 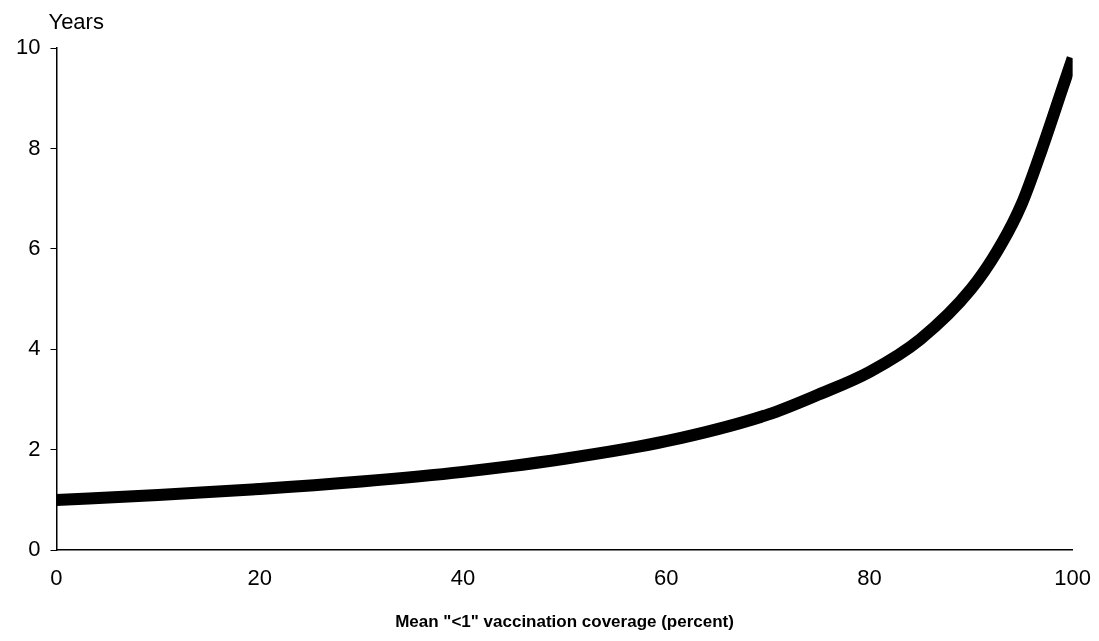 I want to click on x-tick-label: 20, so click(x=259, y=578).